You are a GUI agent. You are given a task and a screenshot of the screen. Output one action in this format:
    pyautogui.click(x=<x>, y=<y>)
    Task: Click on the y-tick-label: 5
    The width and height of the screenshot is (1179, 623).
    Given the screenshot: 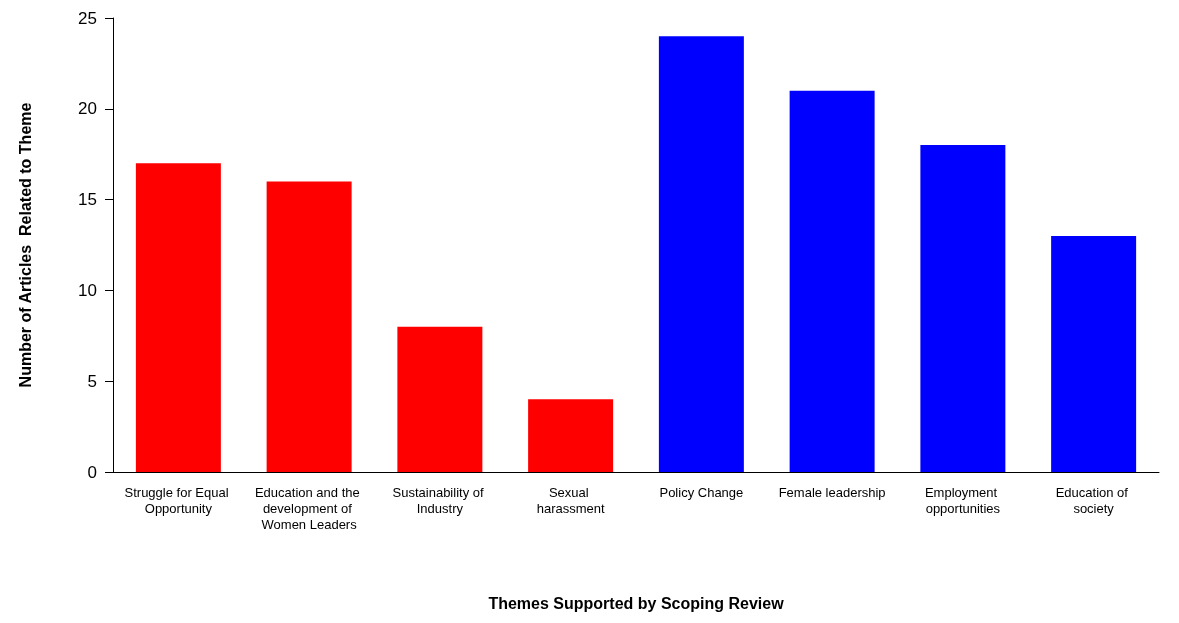 What is the action you would take?
    pyautogui.click(x=92, y=381)
    